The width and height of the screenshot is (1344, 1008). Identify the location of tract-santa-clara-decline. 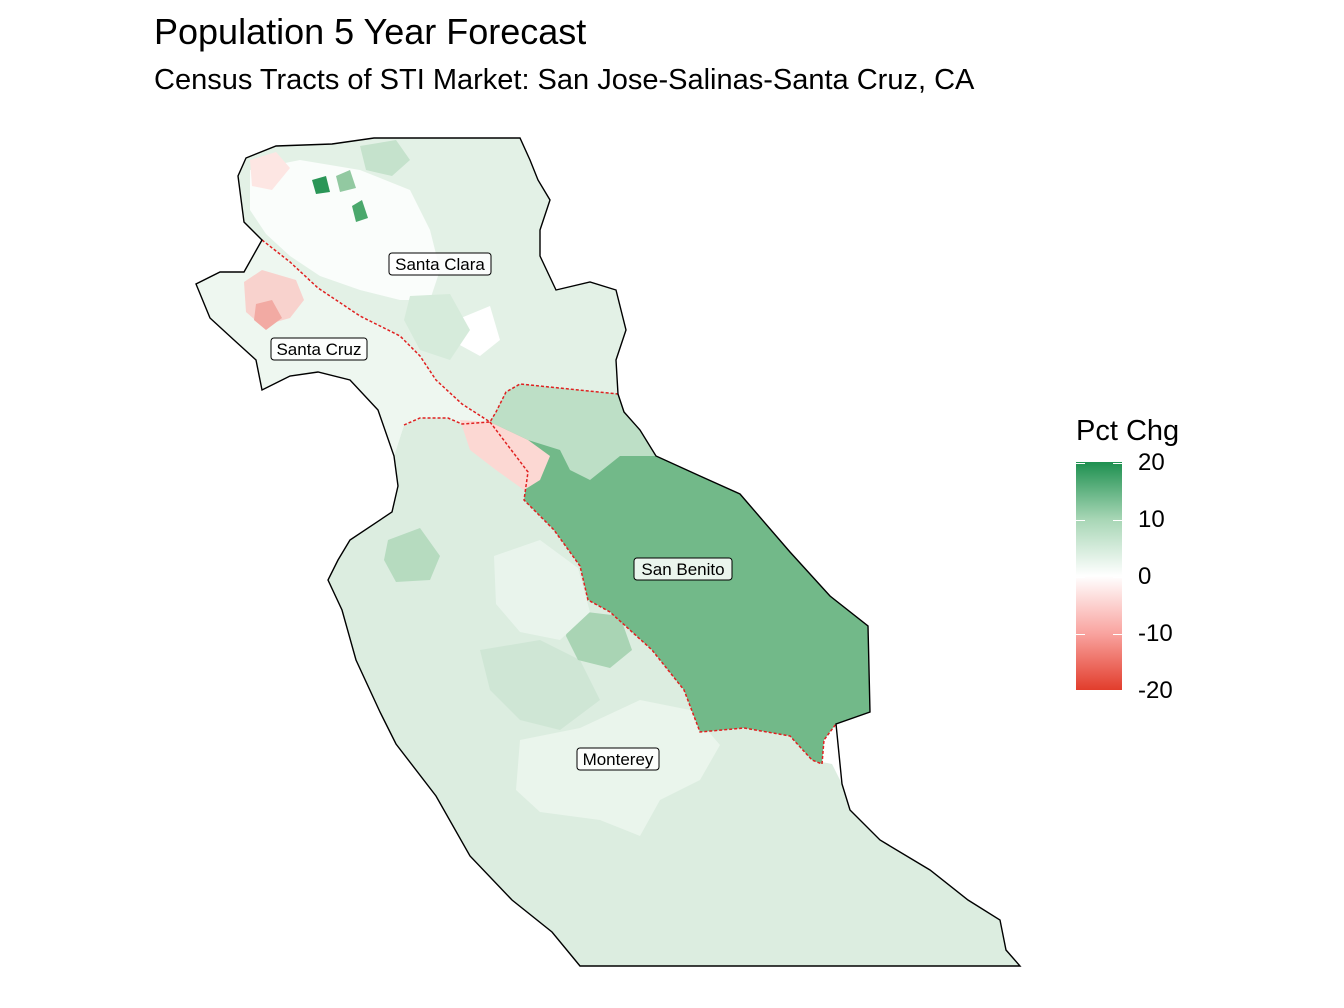
(270, 171).